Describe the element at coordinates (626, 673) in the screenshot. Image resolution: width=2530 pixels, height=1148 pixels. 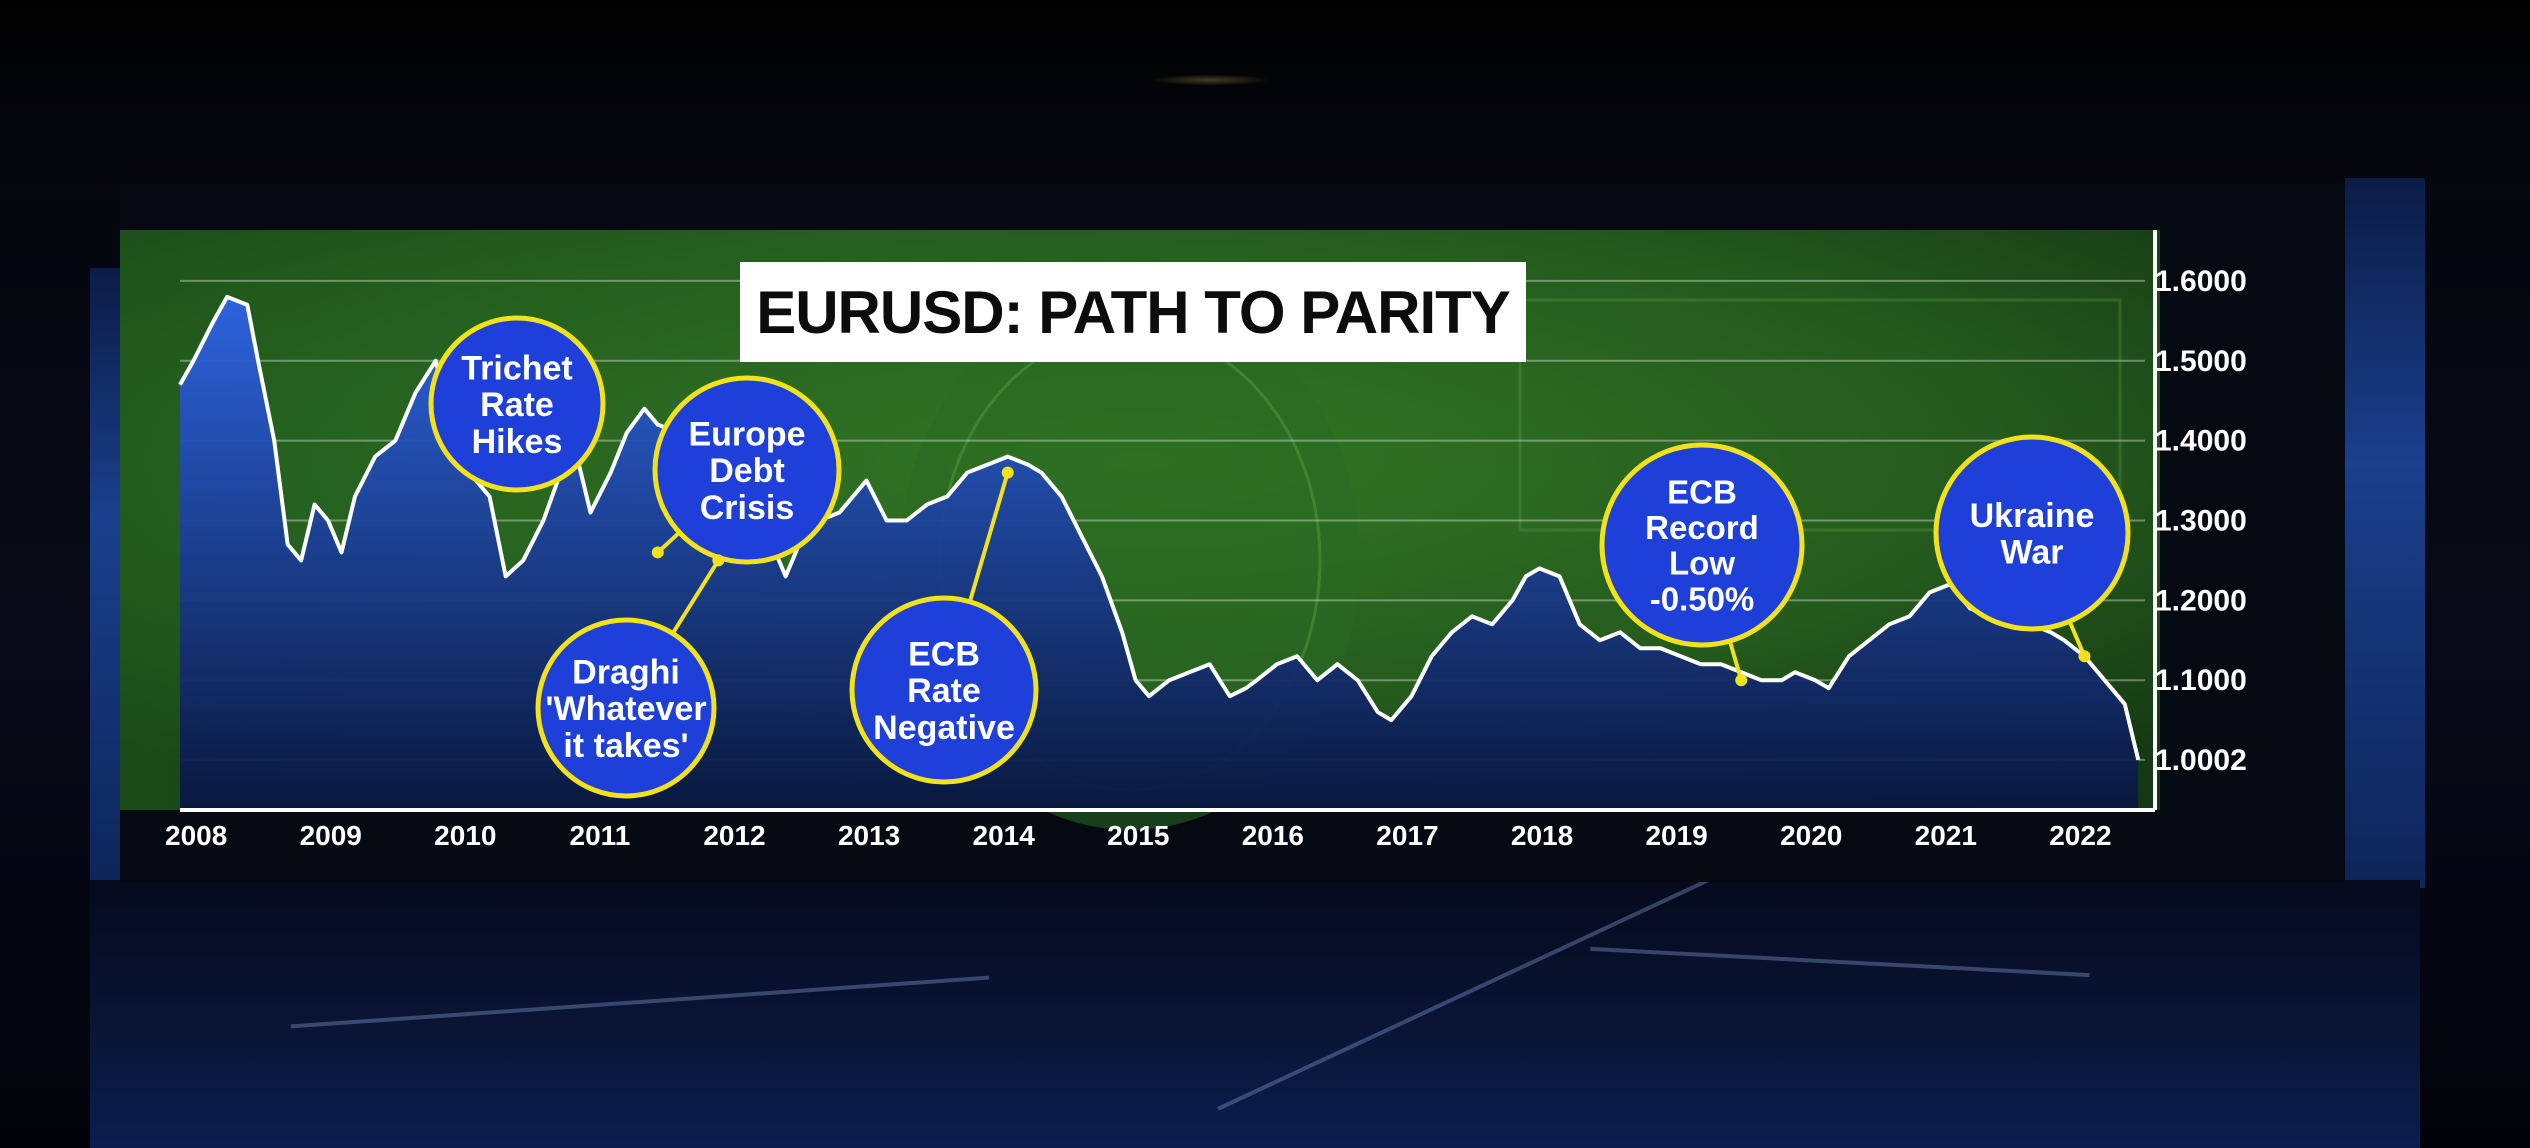
I see `annotation-text-2-0: Draghi` at that location.